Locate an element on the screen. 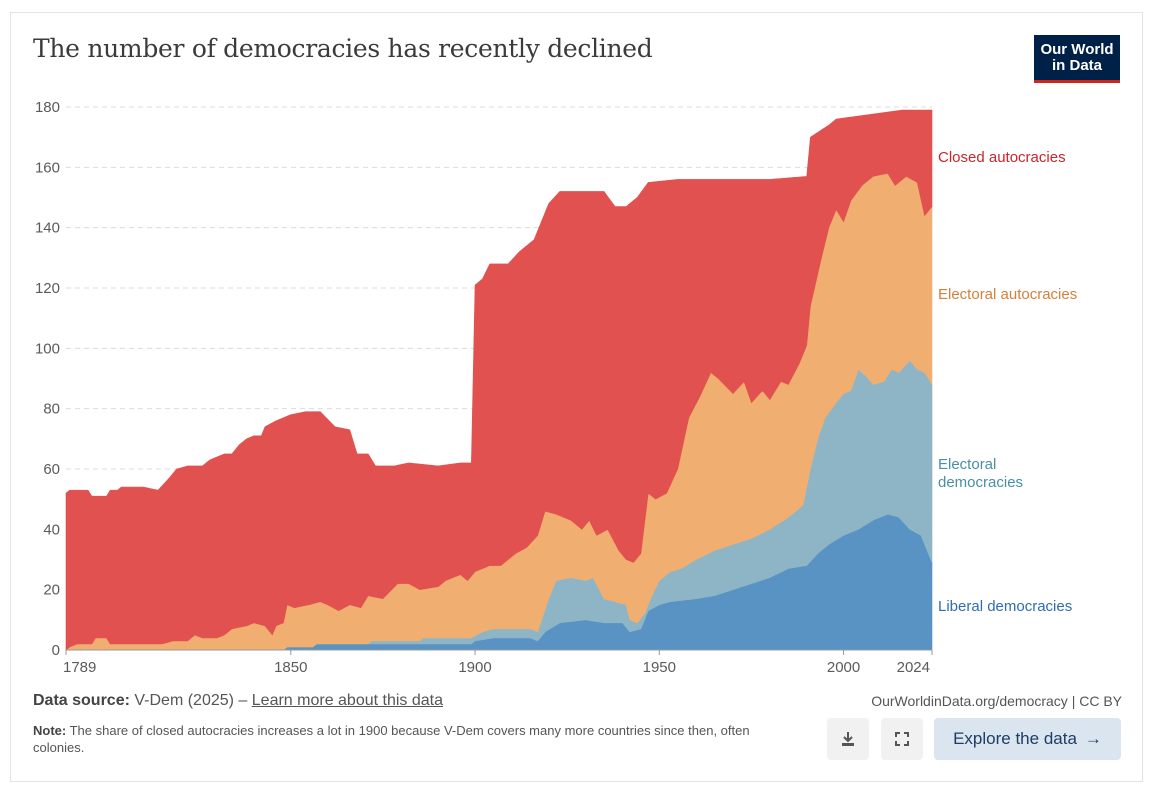  y-tick-label: 100 is located at coordinates (47, 348).